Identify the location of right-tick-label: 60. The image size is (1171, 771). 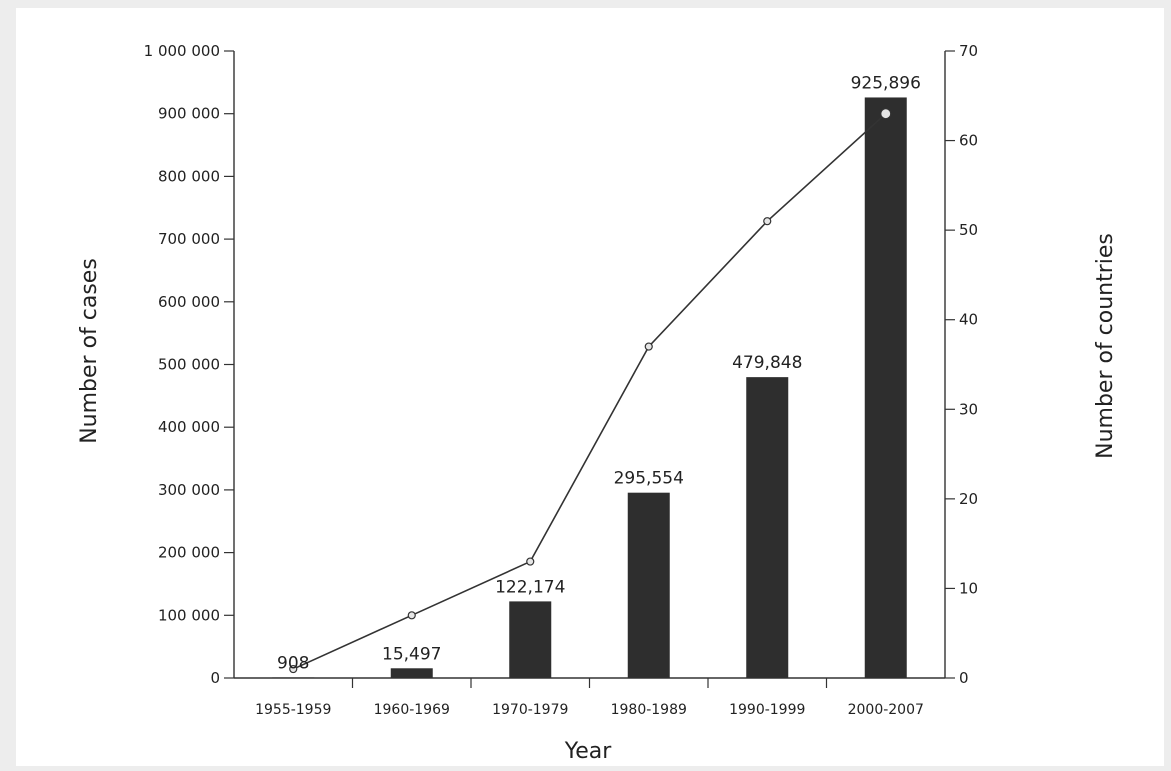
(968, 141).